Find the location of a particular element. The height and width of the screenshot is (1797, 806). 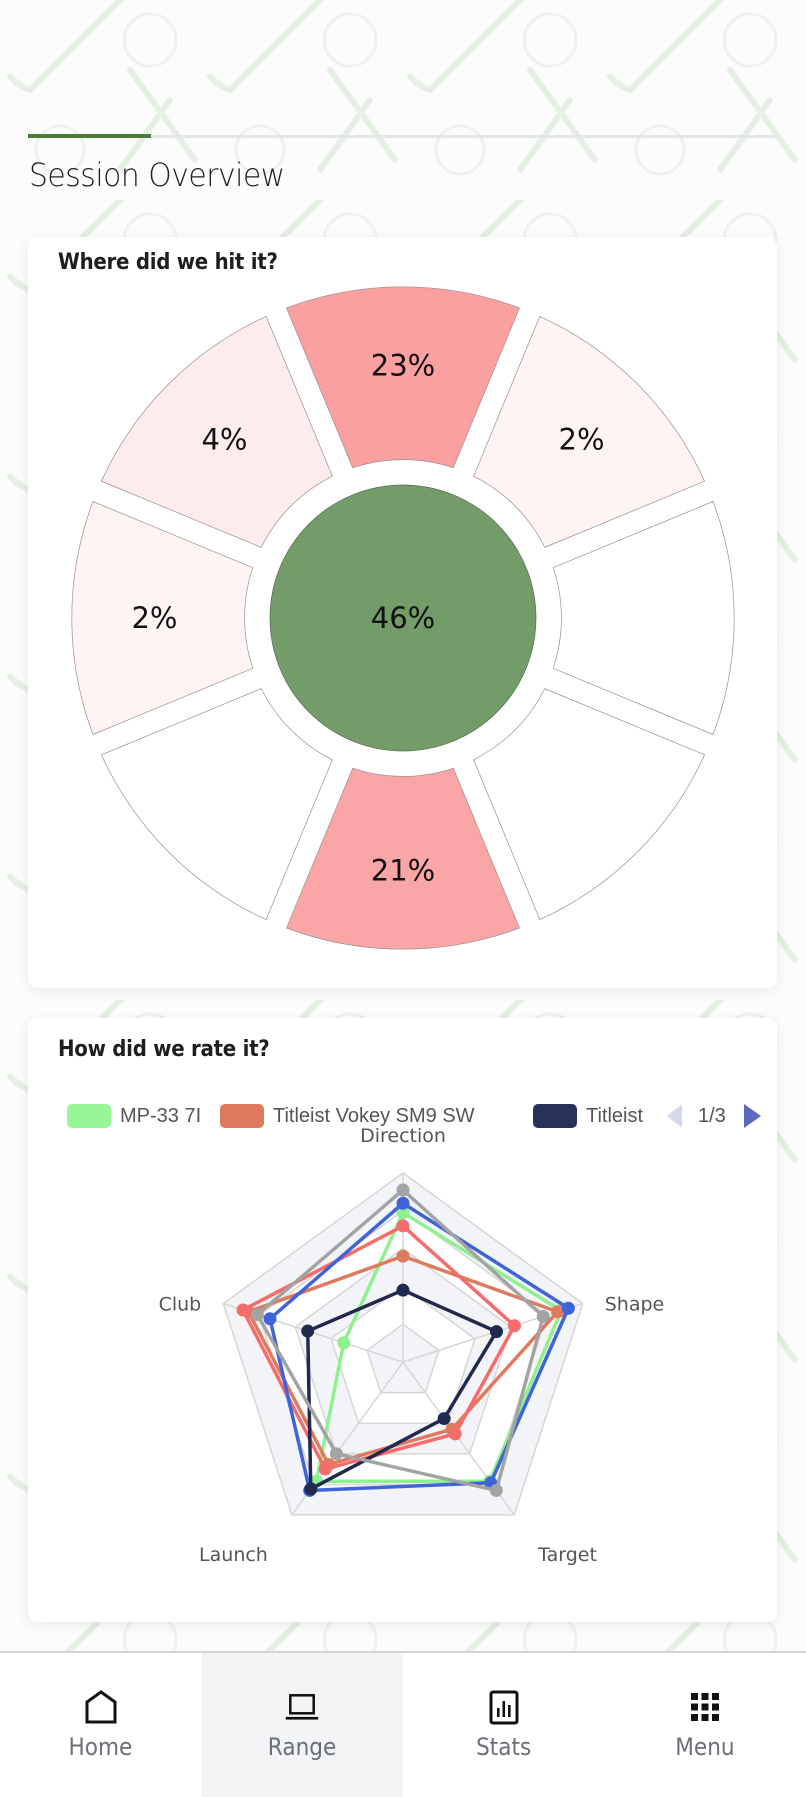

nav-item-range: Range is located at coordinates (303, 1725).